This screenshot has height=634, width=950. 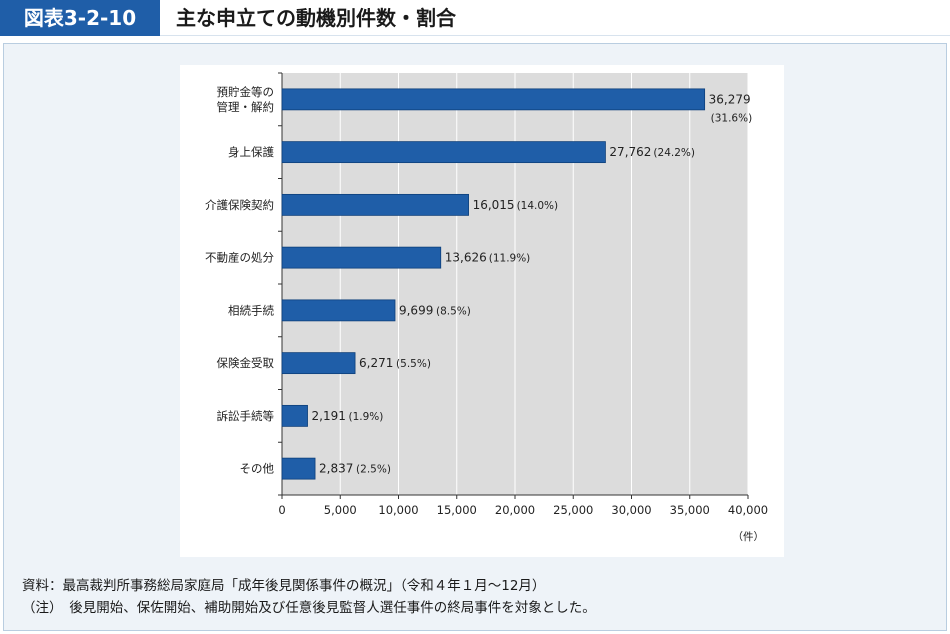 What do you see at coordinates (457, 510) in the screenshot?
I see `x-tick-label: 15,000` at bounding box center [457, 510].